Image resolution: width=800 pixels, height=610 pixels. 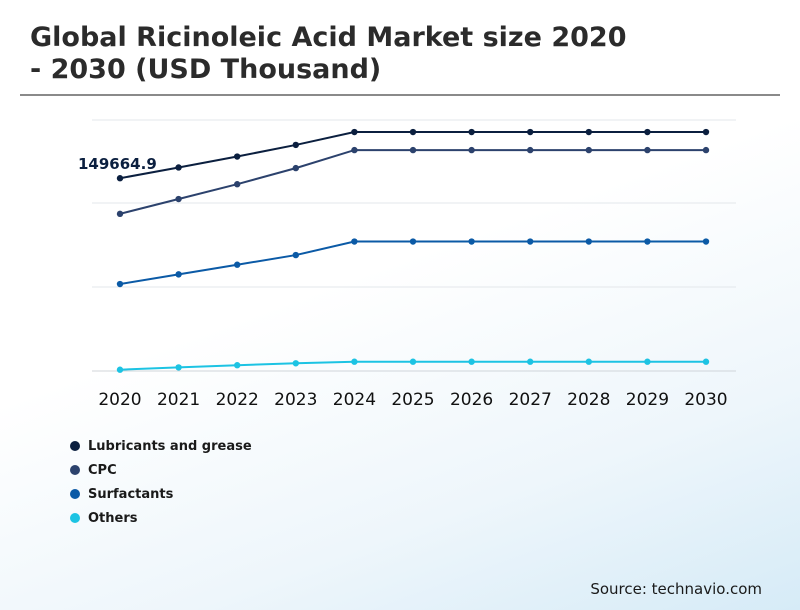 I want to click on legend-label: Lubricants and grease, so click(x=170, y=446).